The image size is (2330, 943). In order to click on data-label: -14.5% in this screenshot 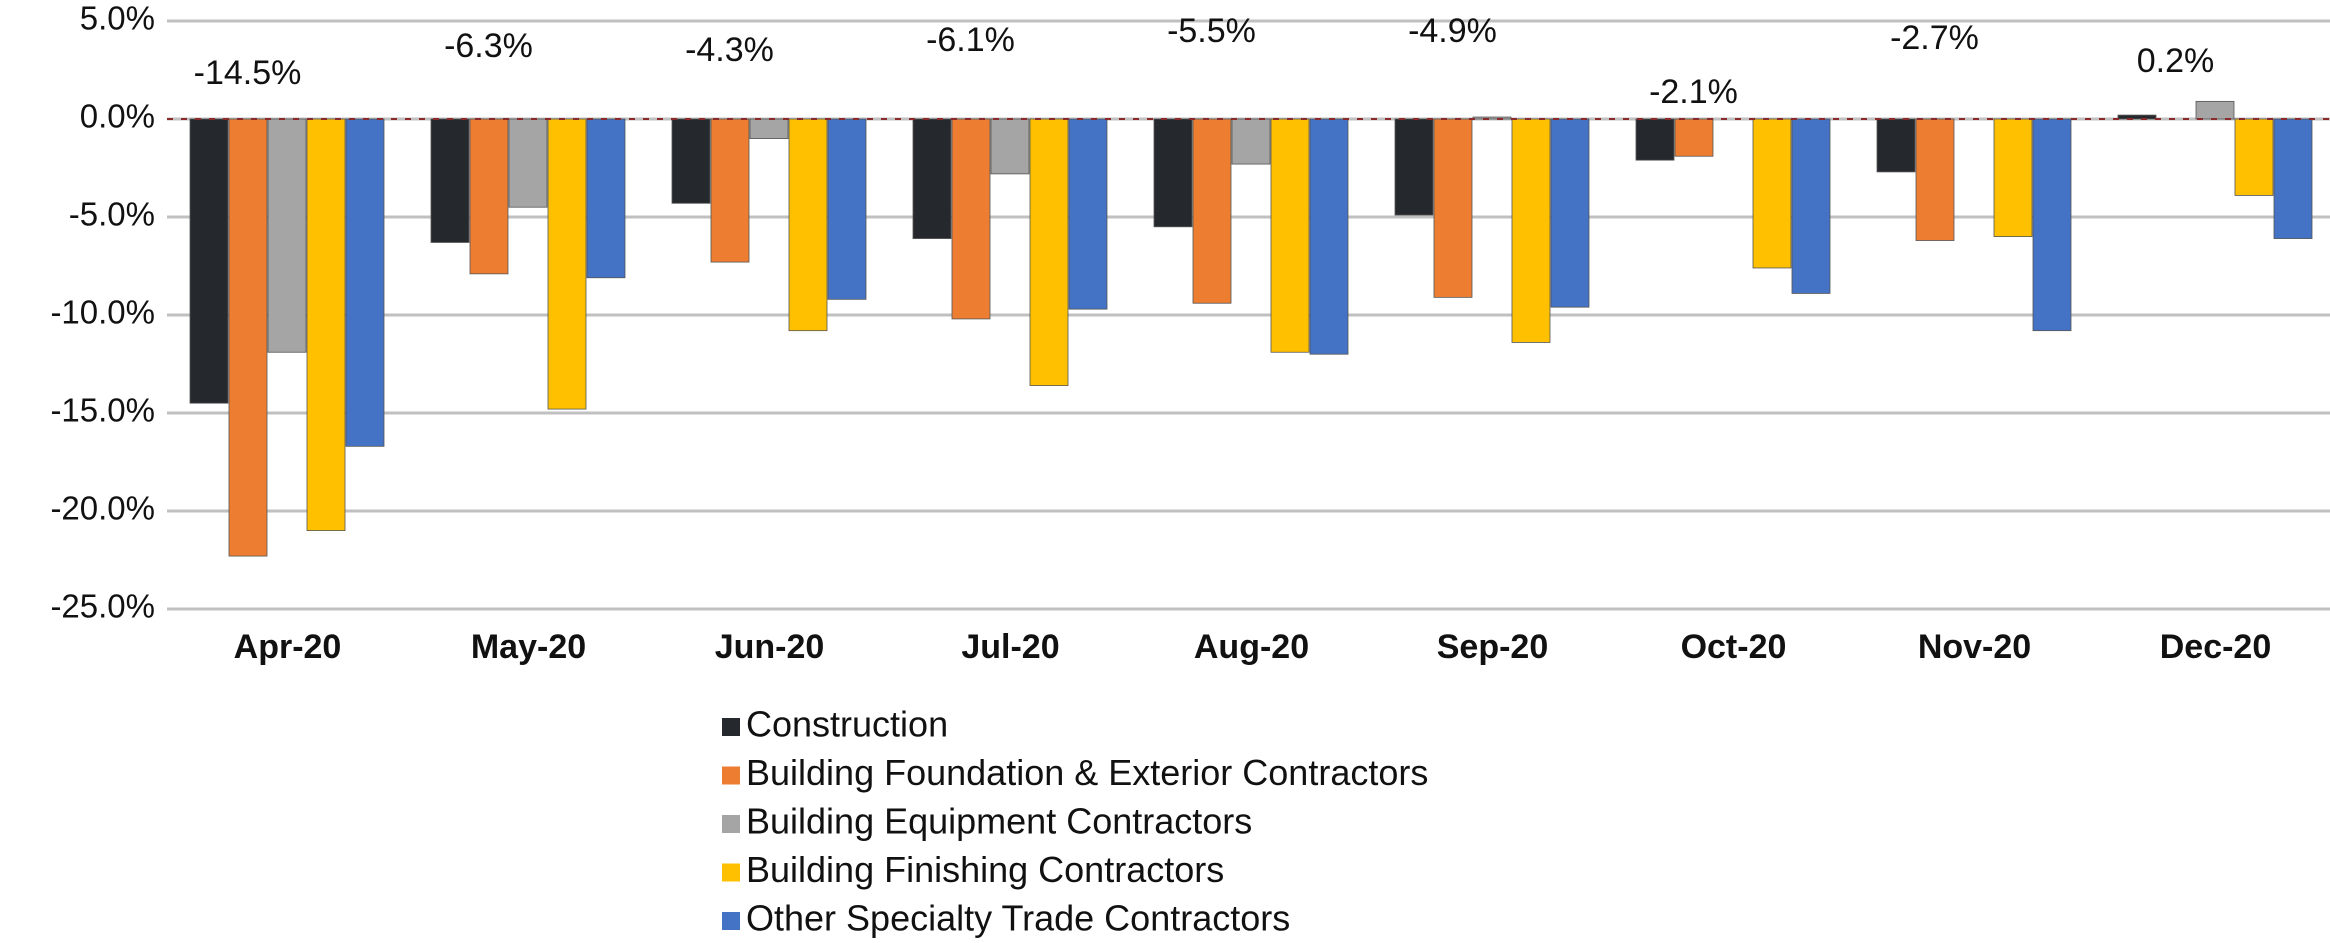, I will do `click(248, 73)`.